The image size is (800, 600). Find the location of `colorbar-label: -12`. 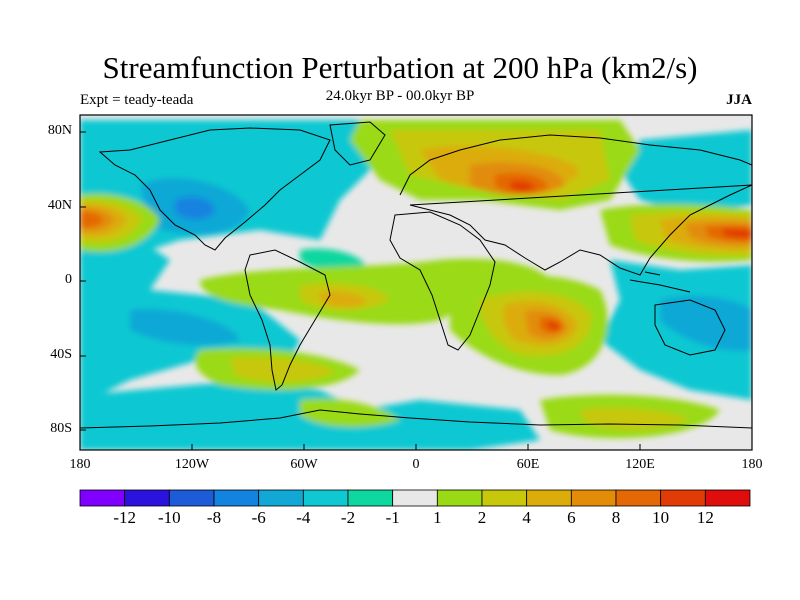

colorbar-label: -12 is located at coordinates (124, 517).